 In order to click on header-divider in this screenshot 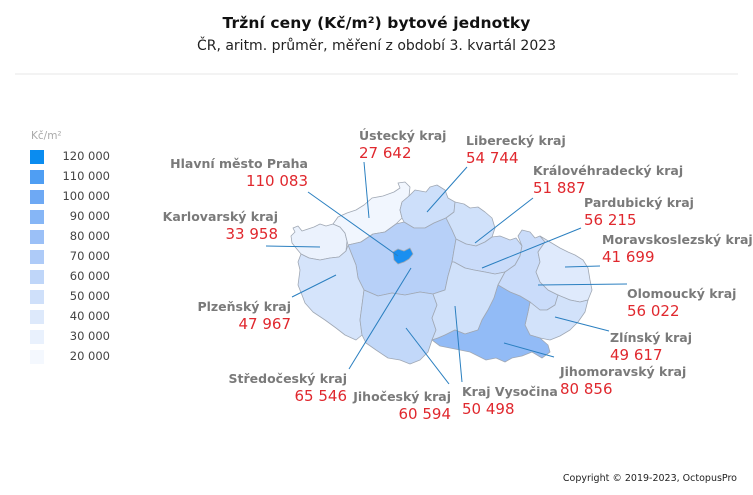, I will do `click(376, 74)`.